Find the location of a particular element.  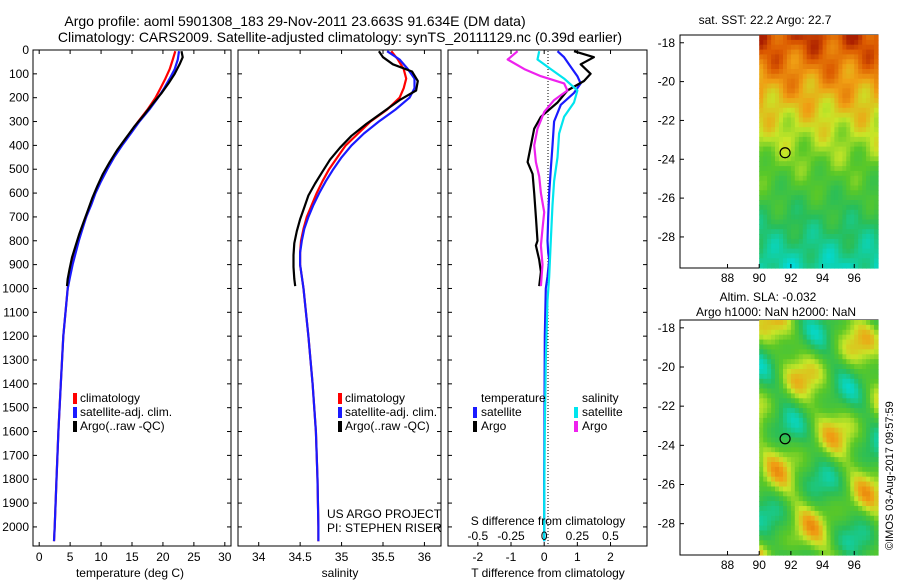

salinity-xtick-label: 35.5 is located at coordinates (383, 557).